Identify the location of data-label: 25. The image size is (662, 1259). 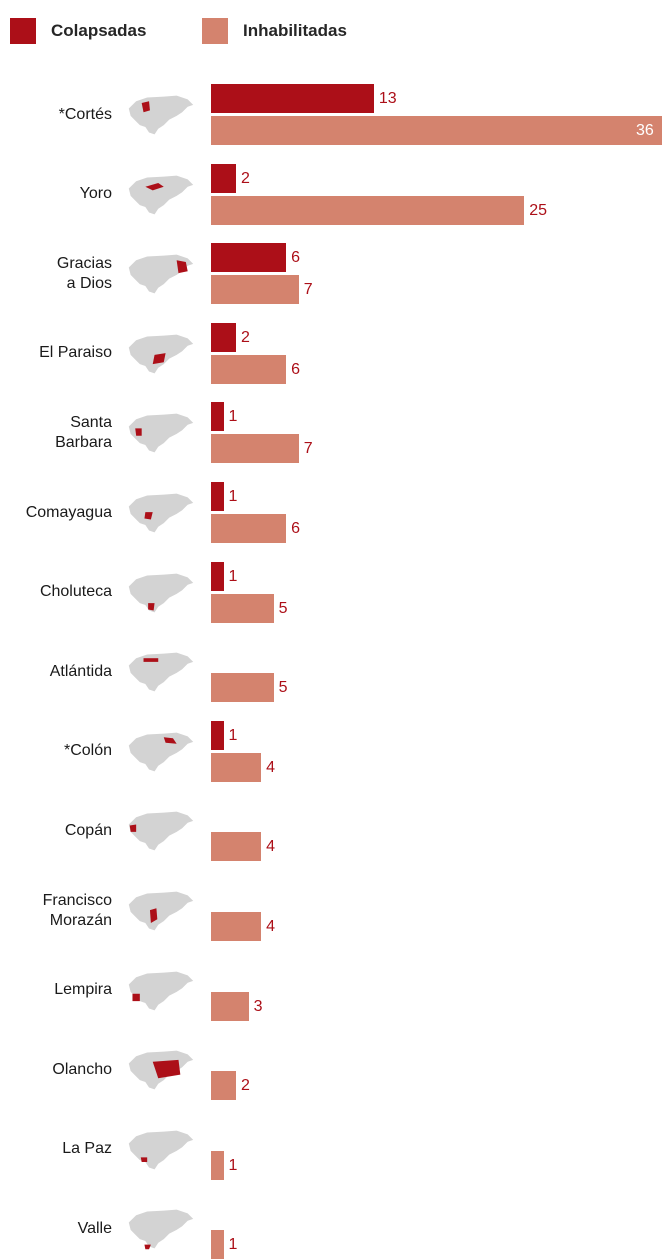
(538, 210).